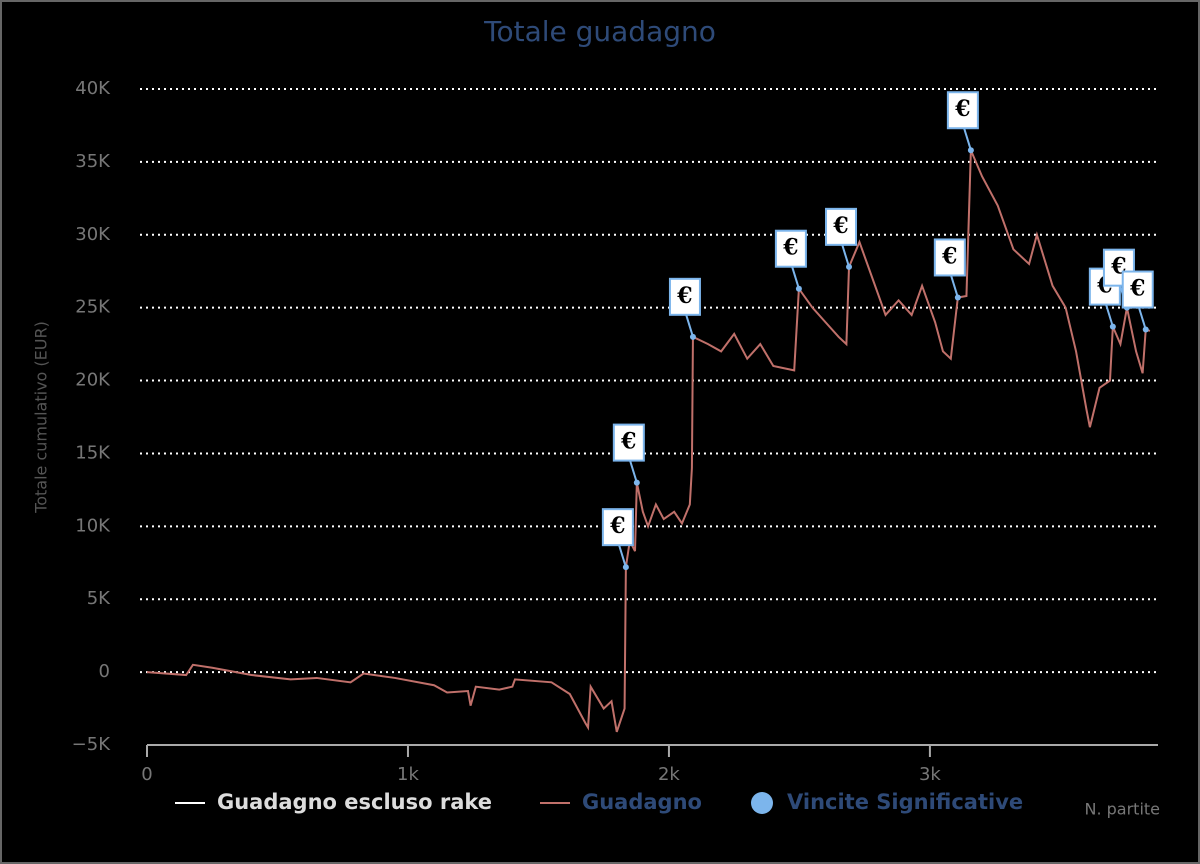 This screenshot has width=1200, height=864. I want to click on y-tick-label: 20K, so click(93, 380).